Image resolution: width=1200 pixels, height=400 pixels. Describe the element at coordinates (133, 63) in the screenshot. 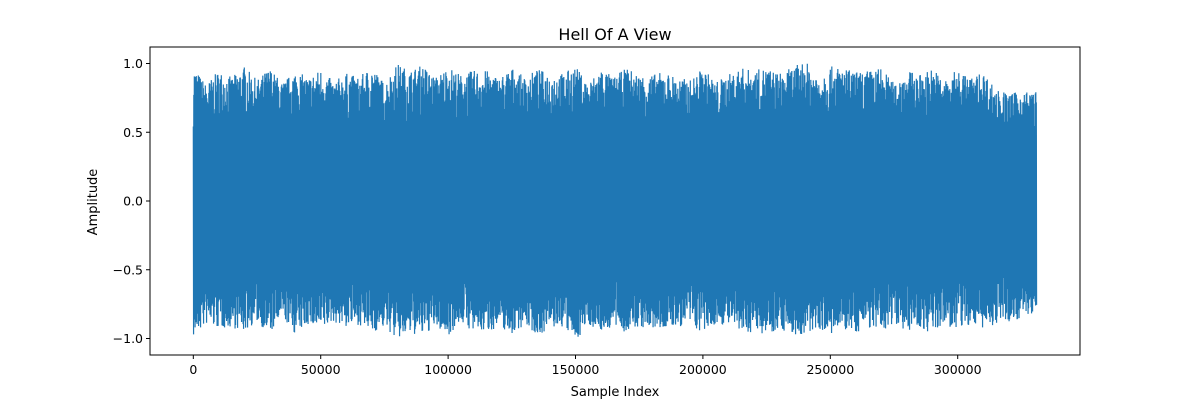

I see `y-tick-label: 1.0` at that location.